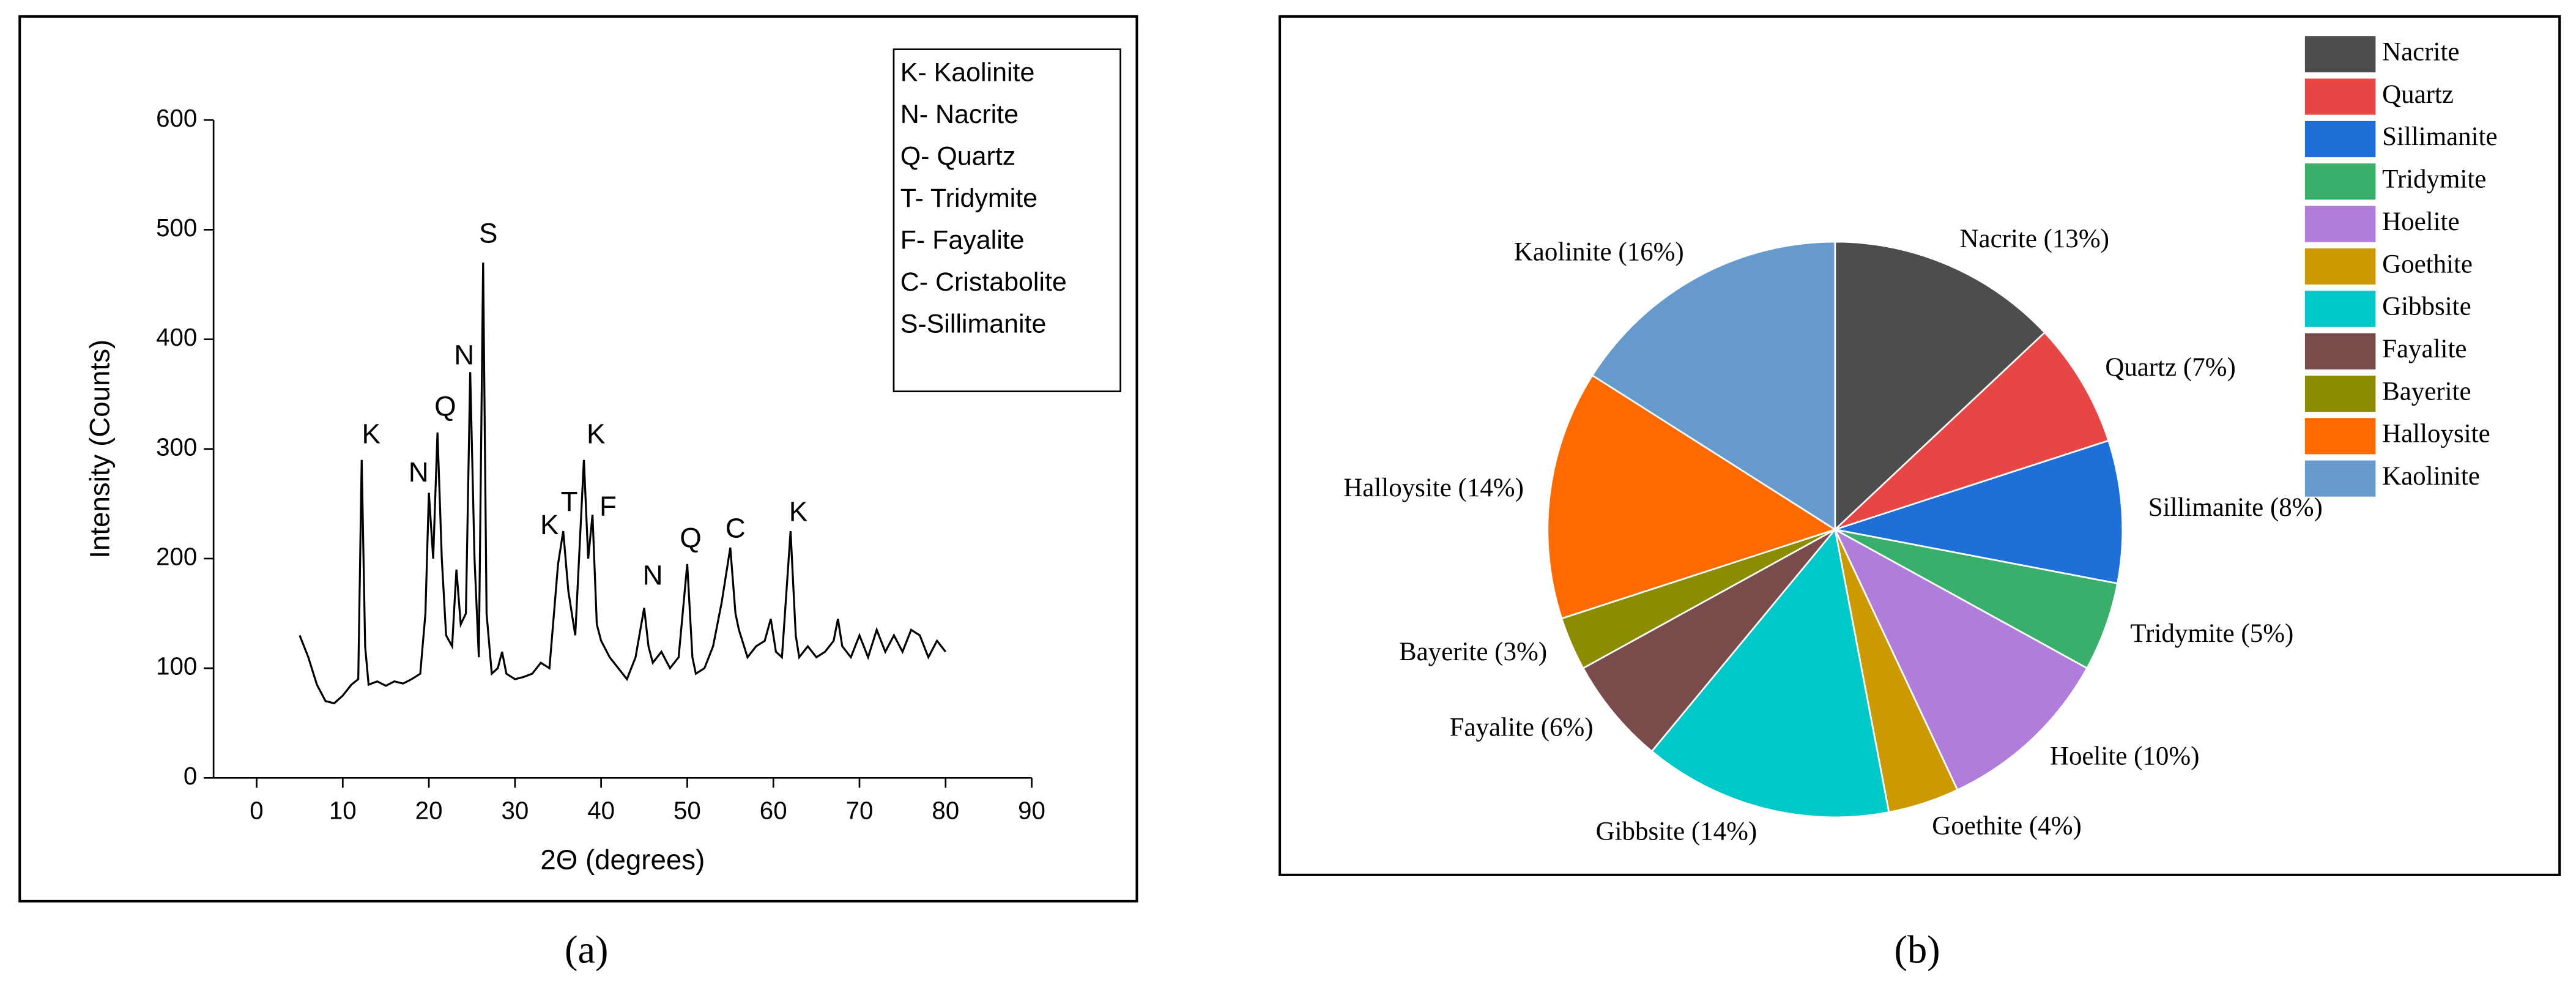  What do you see at coordinates (569, 502) in the screenshot?
I see `peak-label: T` at bounding box center [569, 502].